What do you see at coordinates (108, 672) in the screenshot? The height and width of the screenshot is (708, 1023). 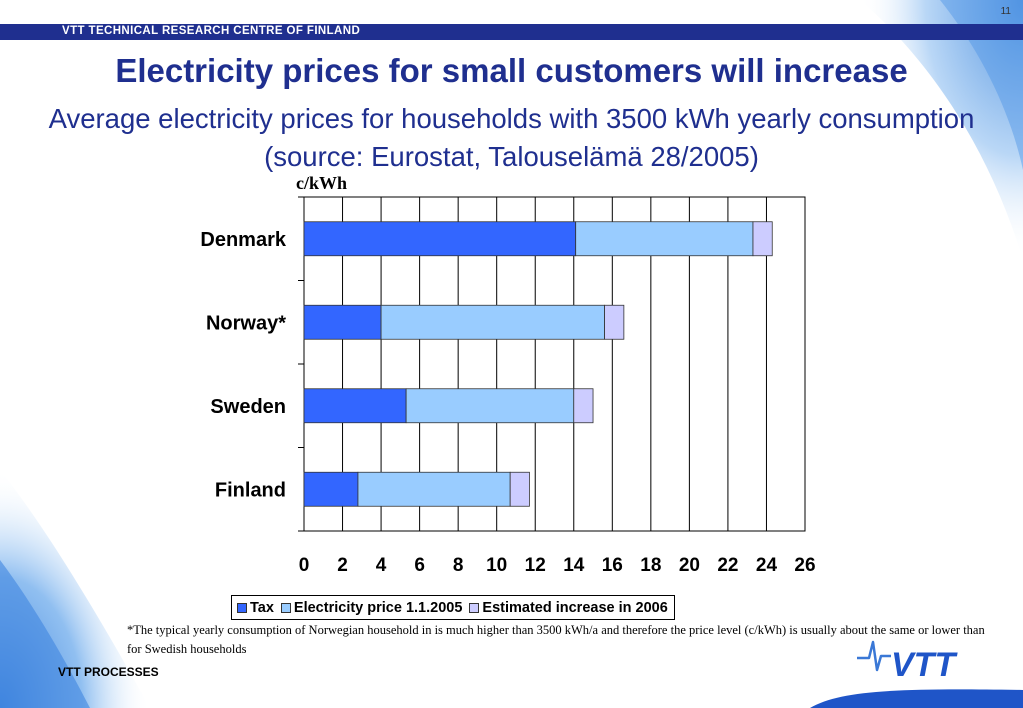 I see `footer-label: VTT PROCESSES` at bounding box center [108, 672].